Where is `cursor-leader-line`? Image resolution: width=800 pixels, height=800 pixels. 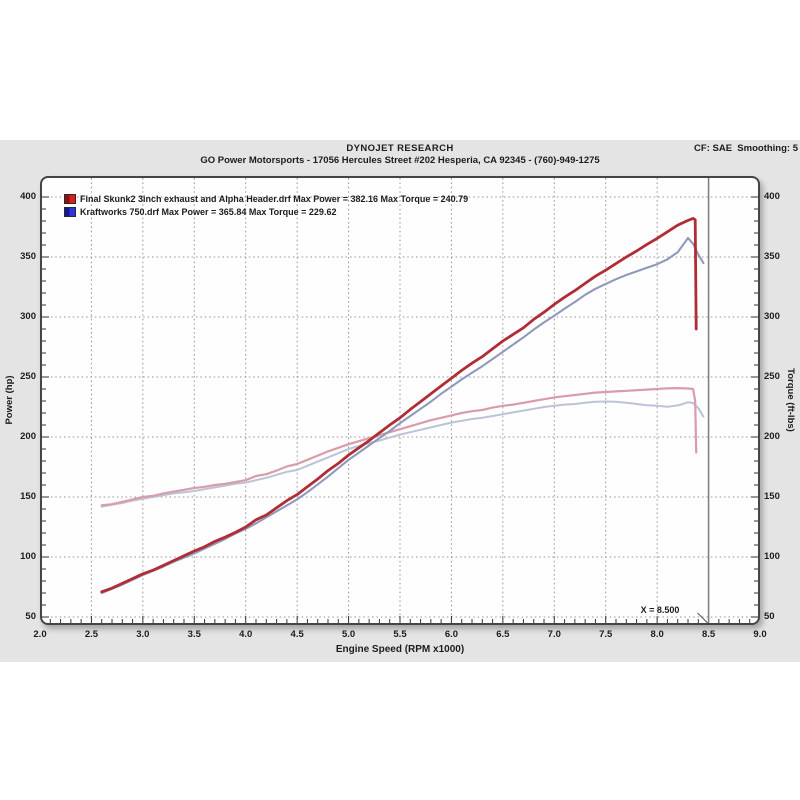 cursor-leader-line is located at coordinates (702, 618).